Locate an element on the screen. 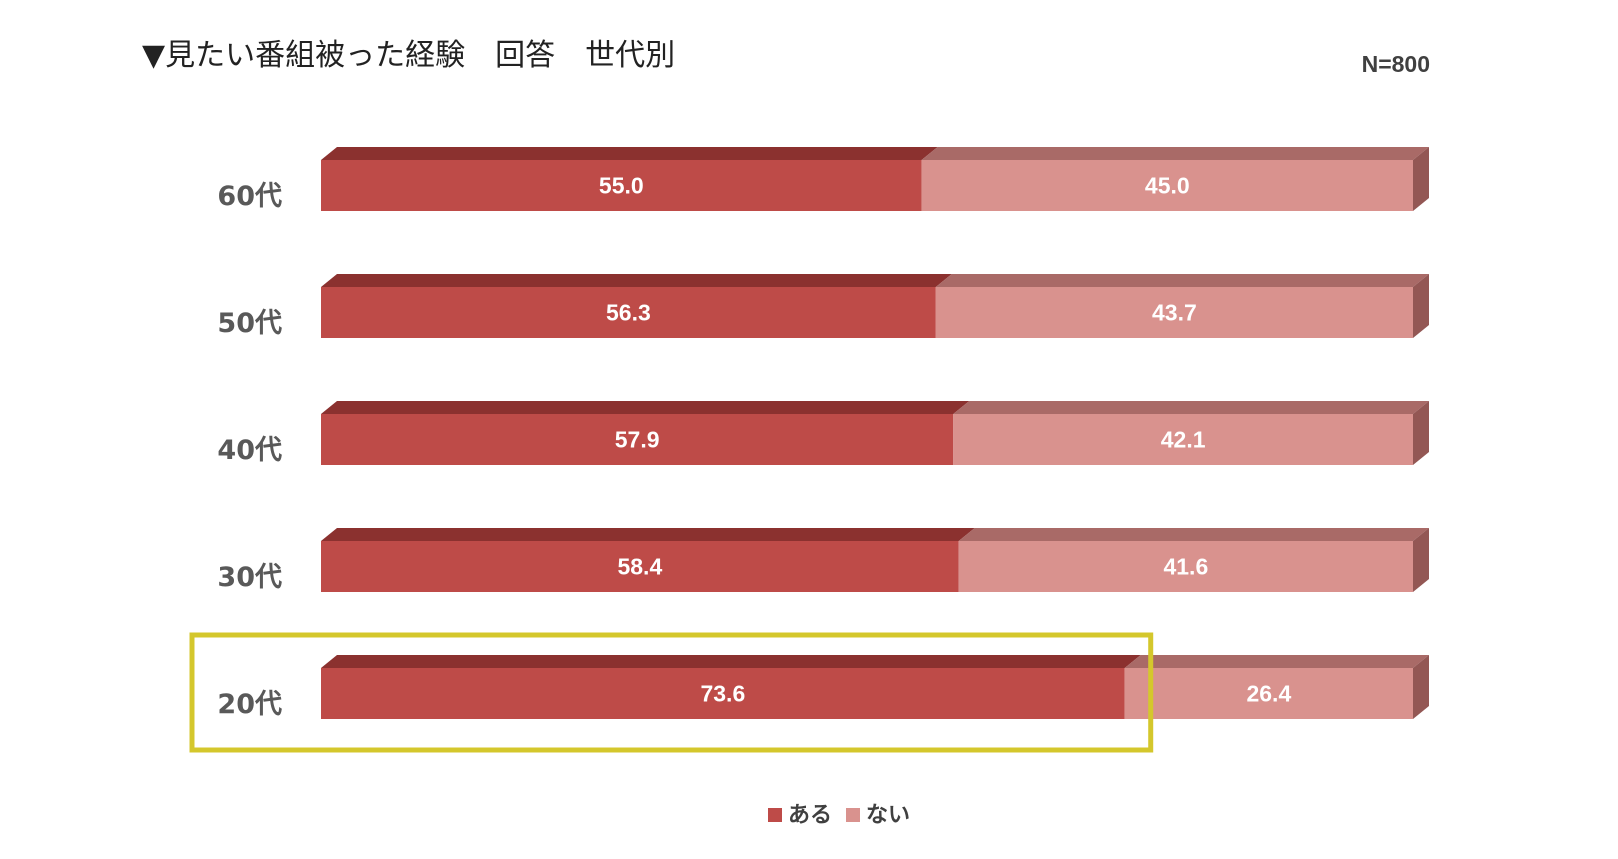 The height and width of the screenshot is (859, 1618). data-label-aru: 56.3 is located at coordinates (628, 313).